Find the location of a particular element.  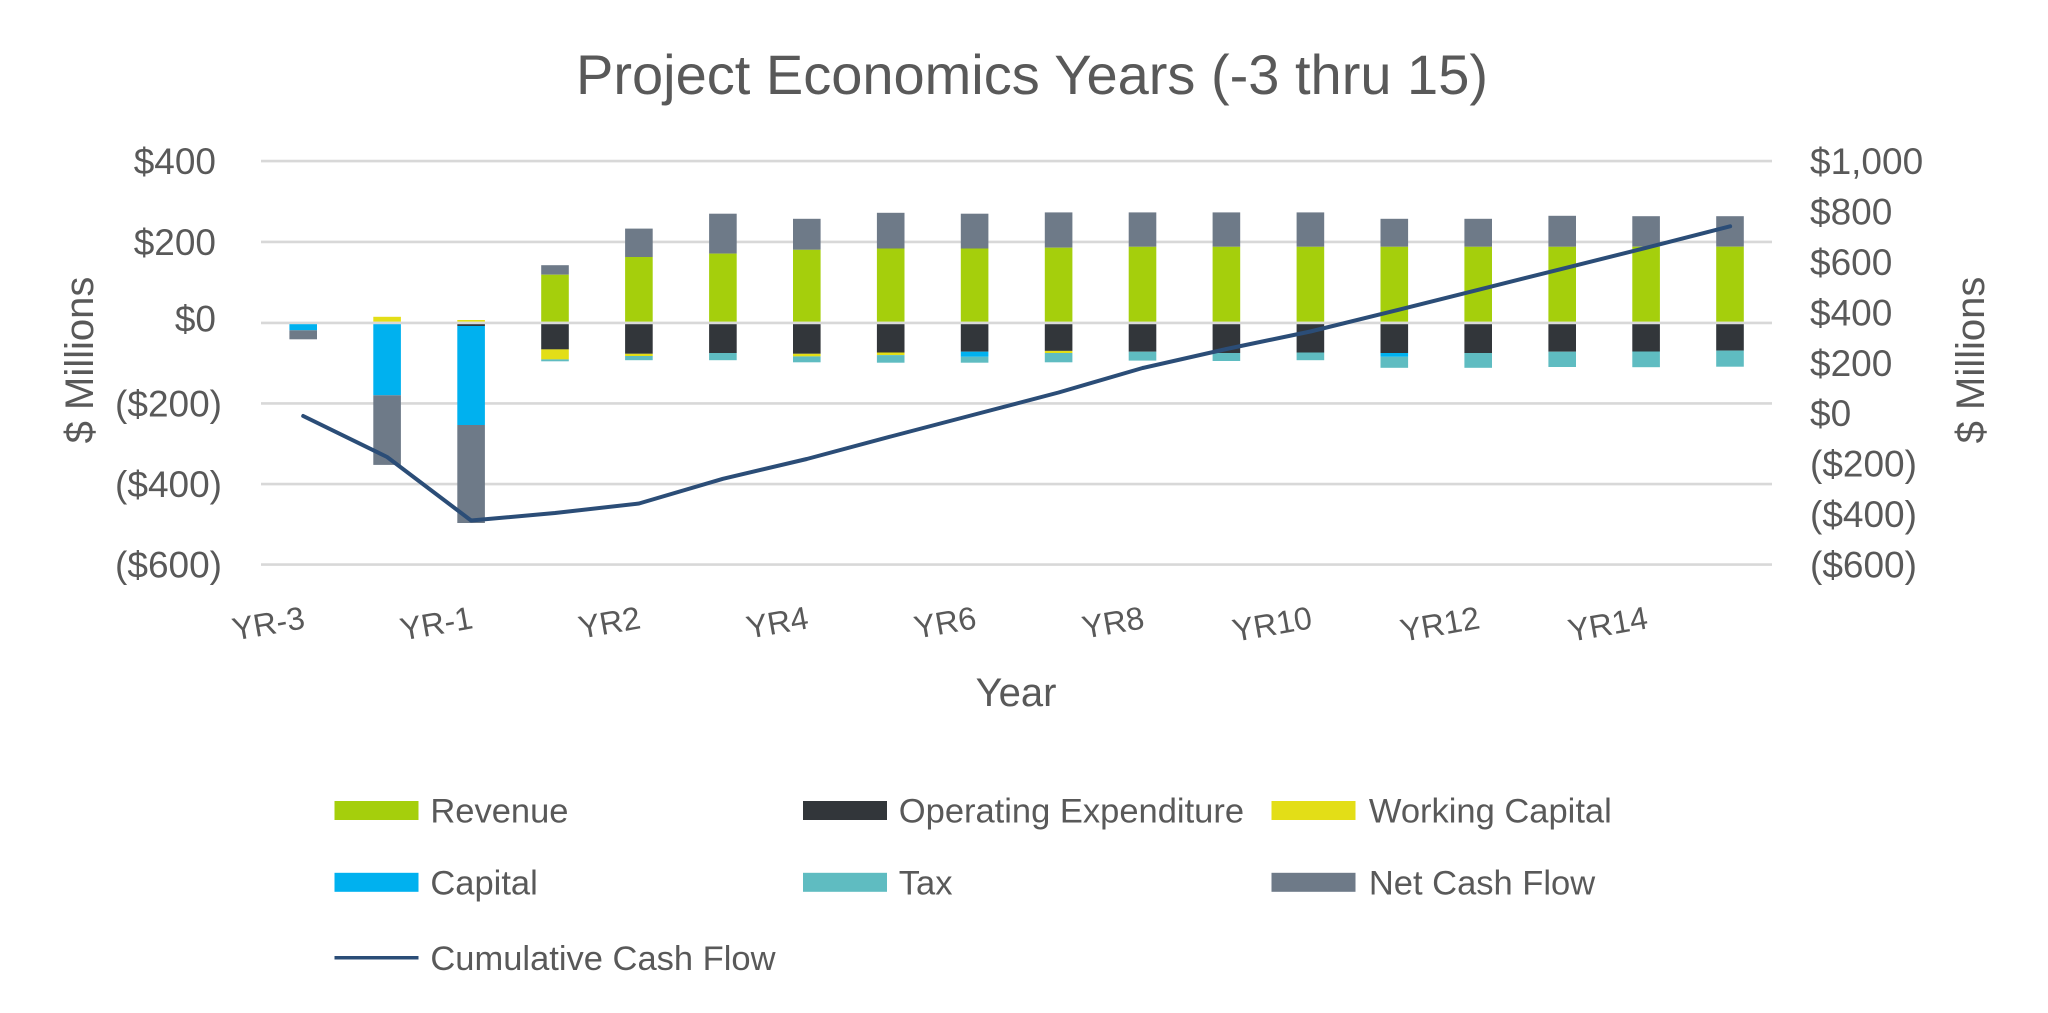

svg-text: $800 is located at coordinates (1851, 211).